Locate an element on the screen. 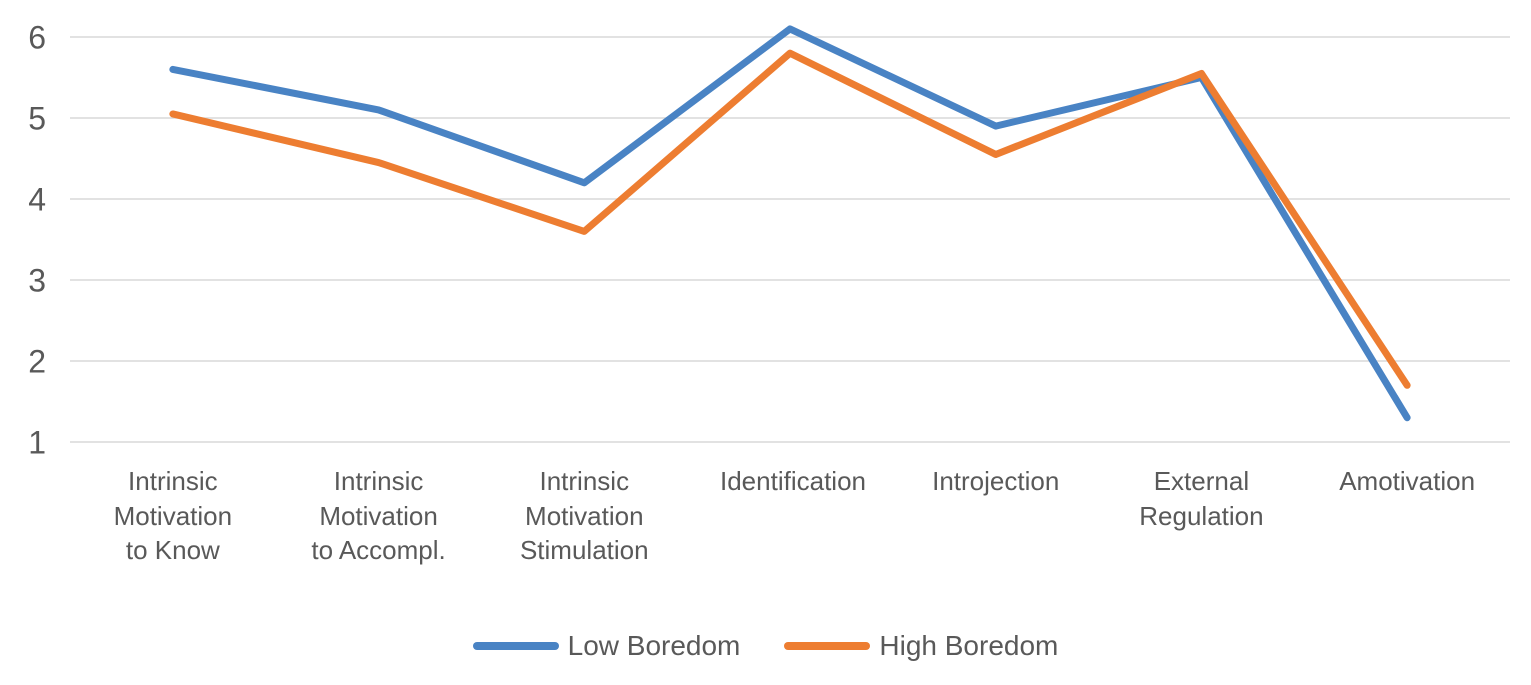 Image resolution: width=1531 pixels, height=685 pixels. x-axis-label: External Regulation is located at coordinates (1201, 498).